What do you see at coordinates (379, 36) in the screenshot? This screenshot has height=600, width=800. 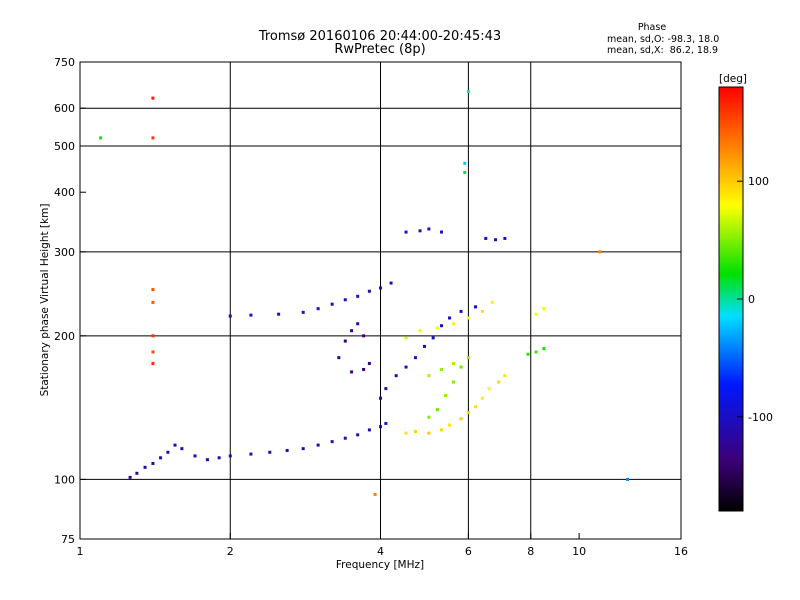 I see `chart-title: Tromsø 20160106 20:44:00-20:45:43` at bounding box center [379, 36].